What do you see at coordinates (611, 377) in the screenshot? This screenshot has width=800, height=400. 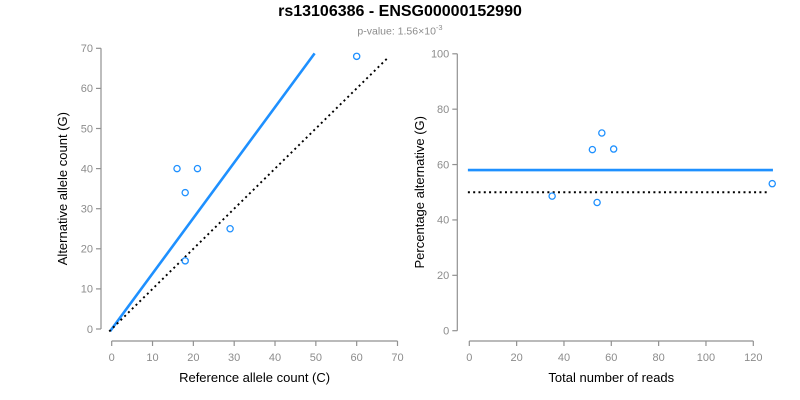 I see `x-axis-title: Total number of reads` at bounding box center [611, 377].